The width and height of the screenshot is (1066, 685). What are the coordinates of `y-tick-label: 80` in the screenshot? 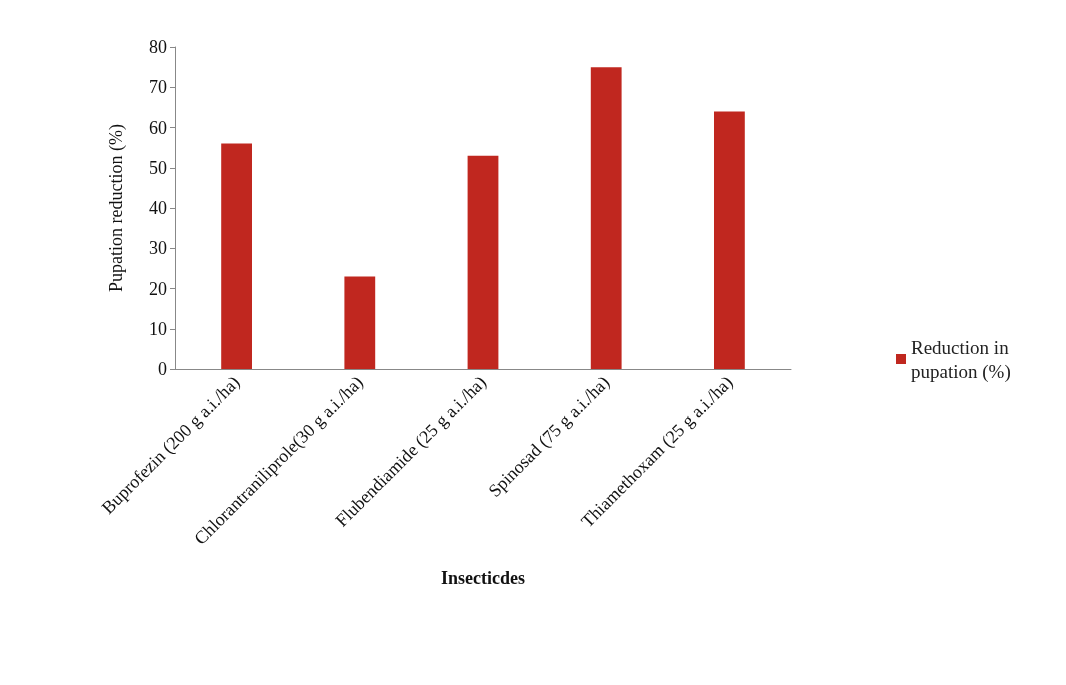 It's located at (158, 47).